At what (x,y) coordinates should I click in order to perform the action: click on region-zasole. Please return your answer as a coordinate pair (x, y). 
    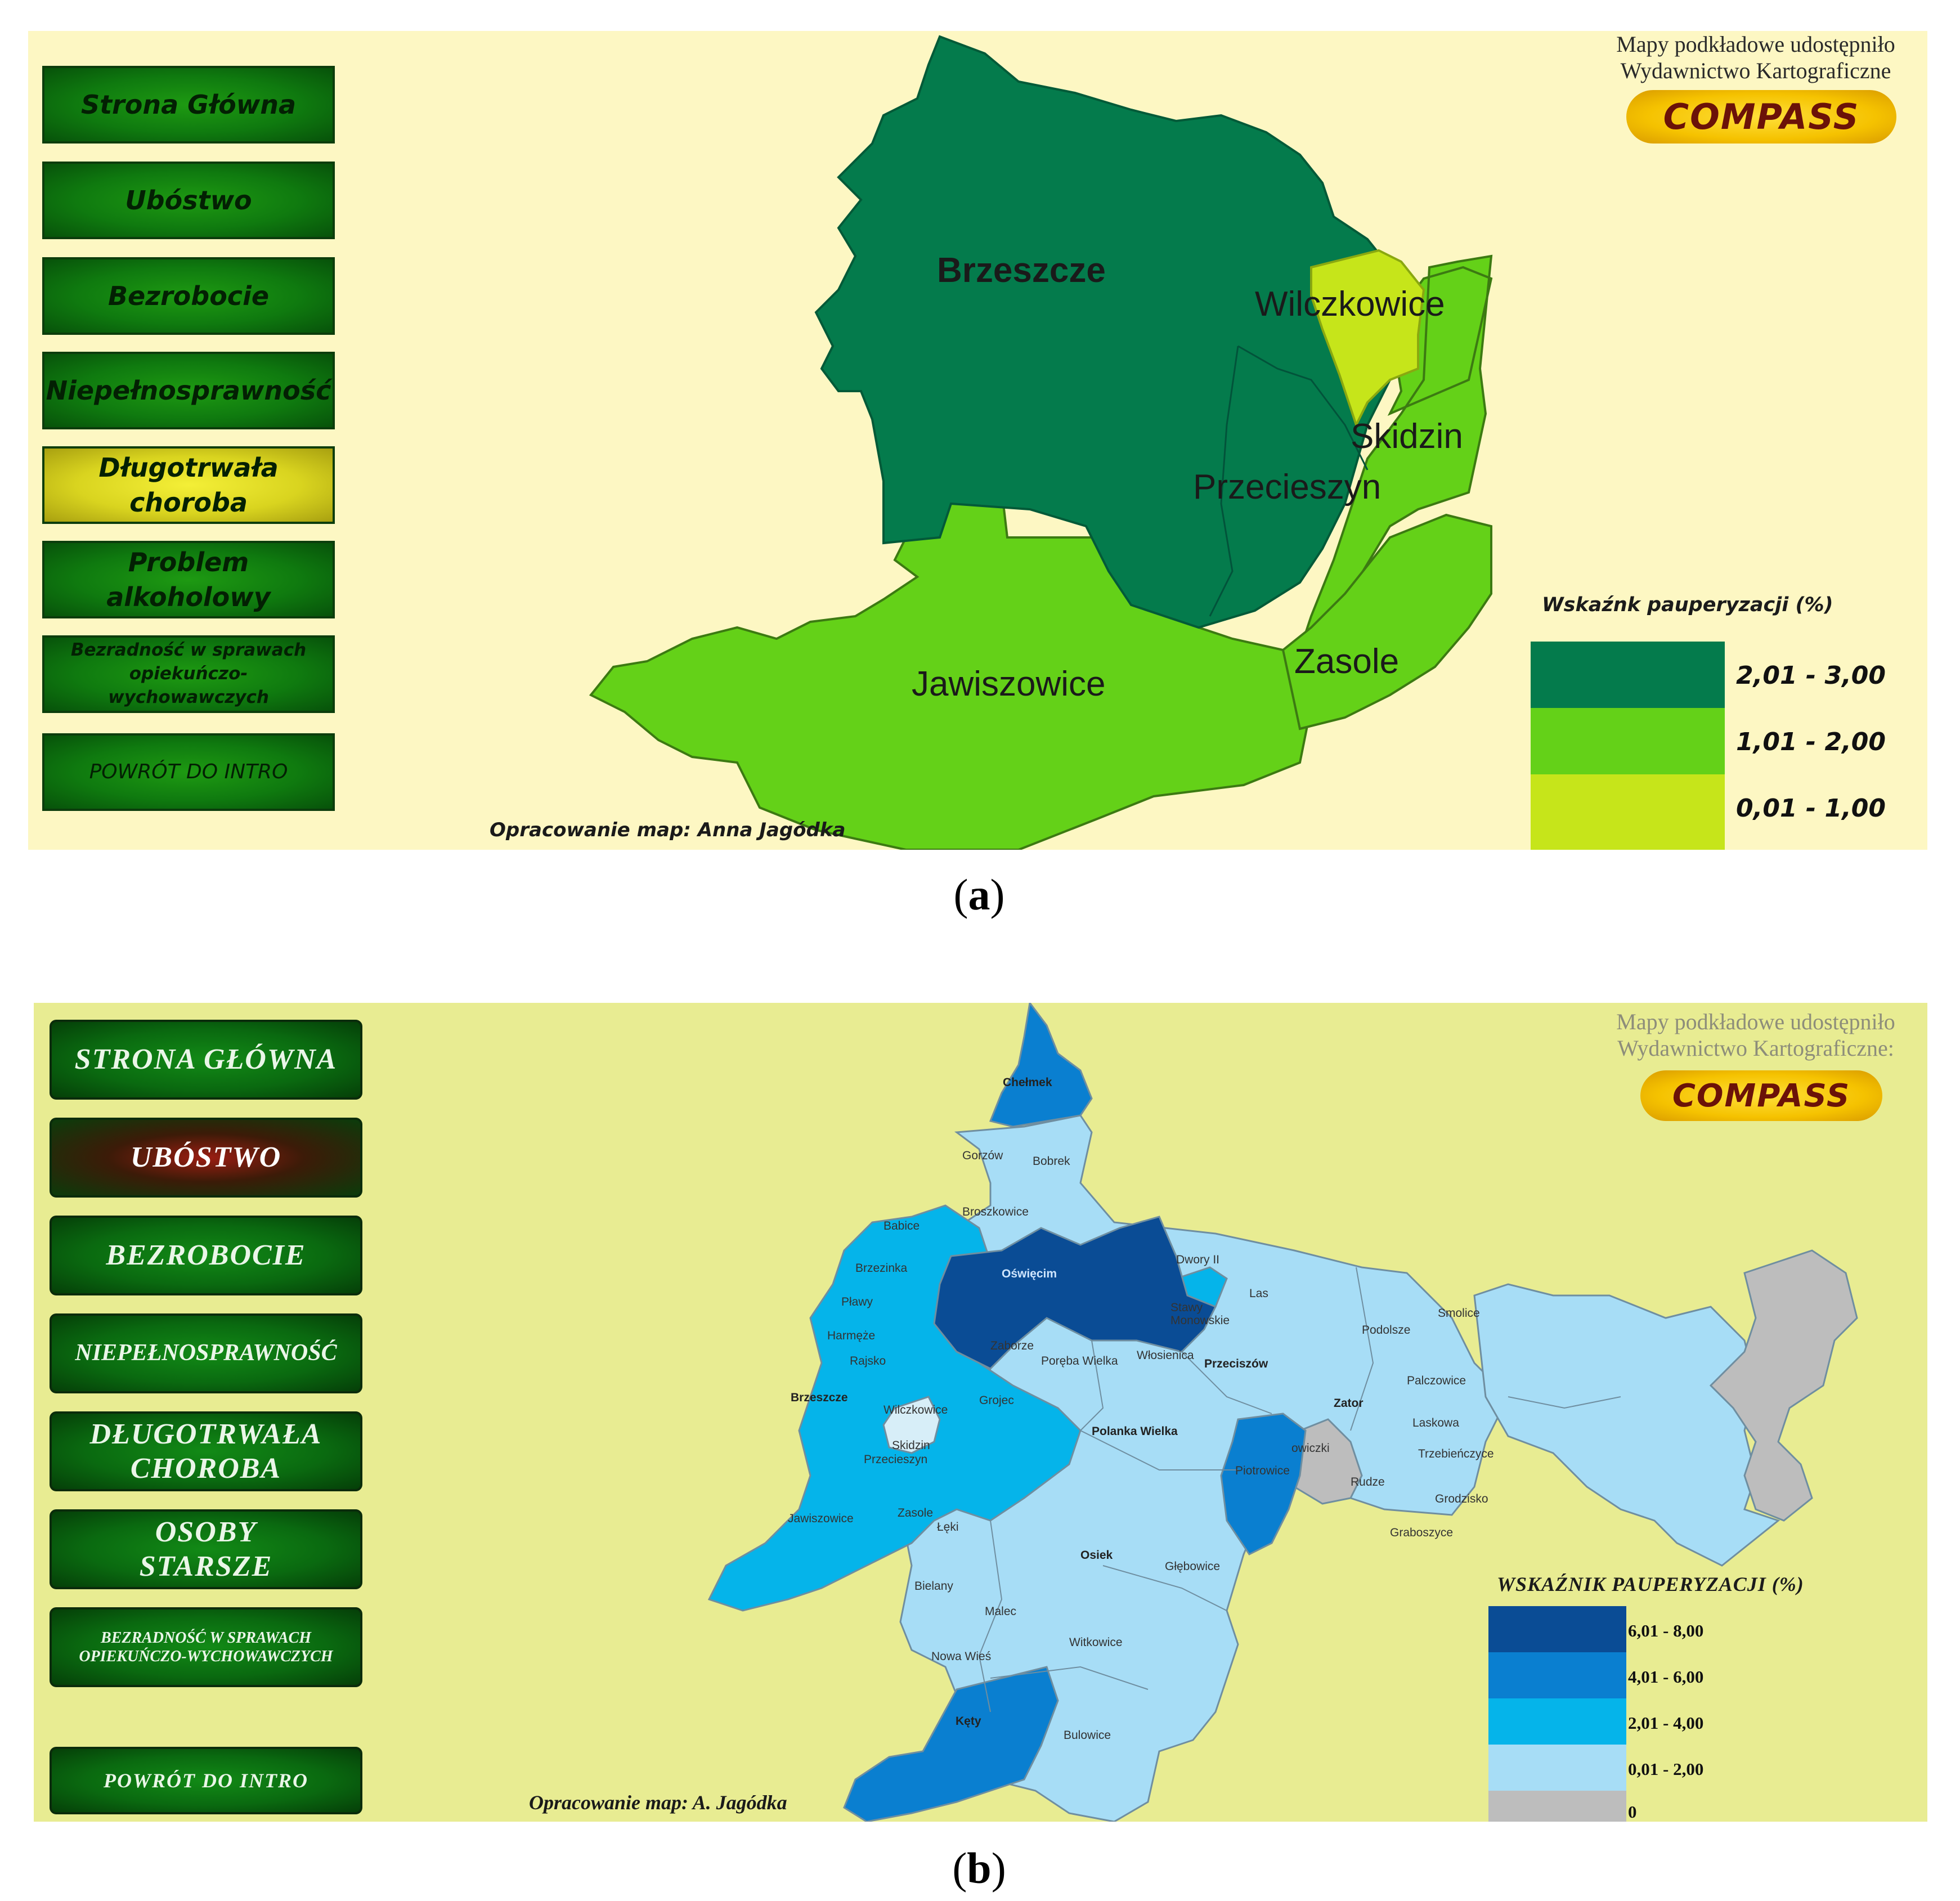
    Looking at the image, I should click on (1396, 452).